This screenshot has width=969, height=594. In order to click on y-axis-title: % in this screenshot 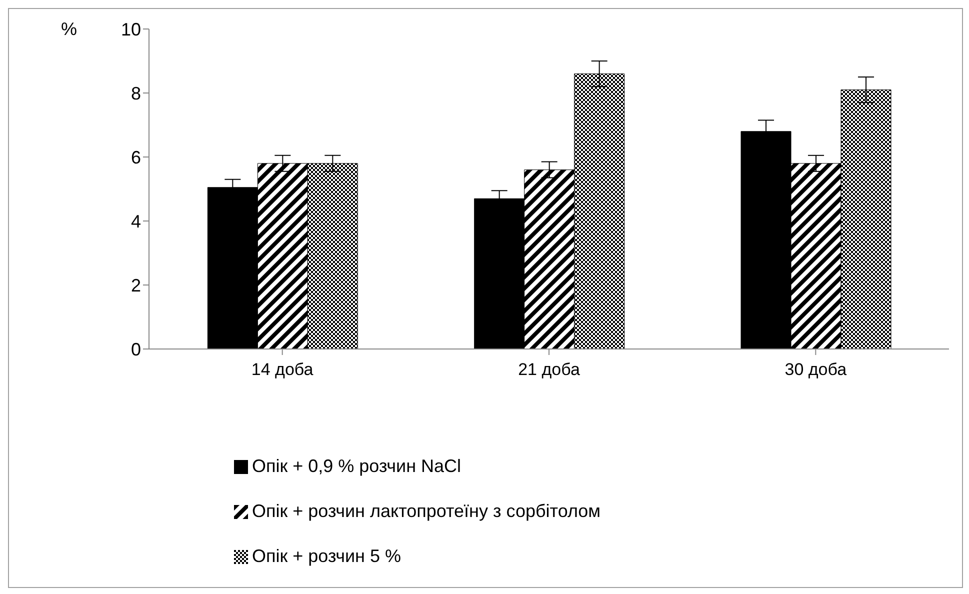, I will do `click(69, 29)`.